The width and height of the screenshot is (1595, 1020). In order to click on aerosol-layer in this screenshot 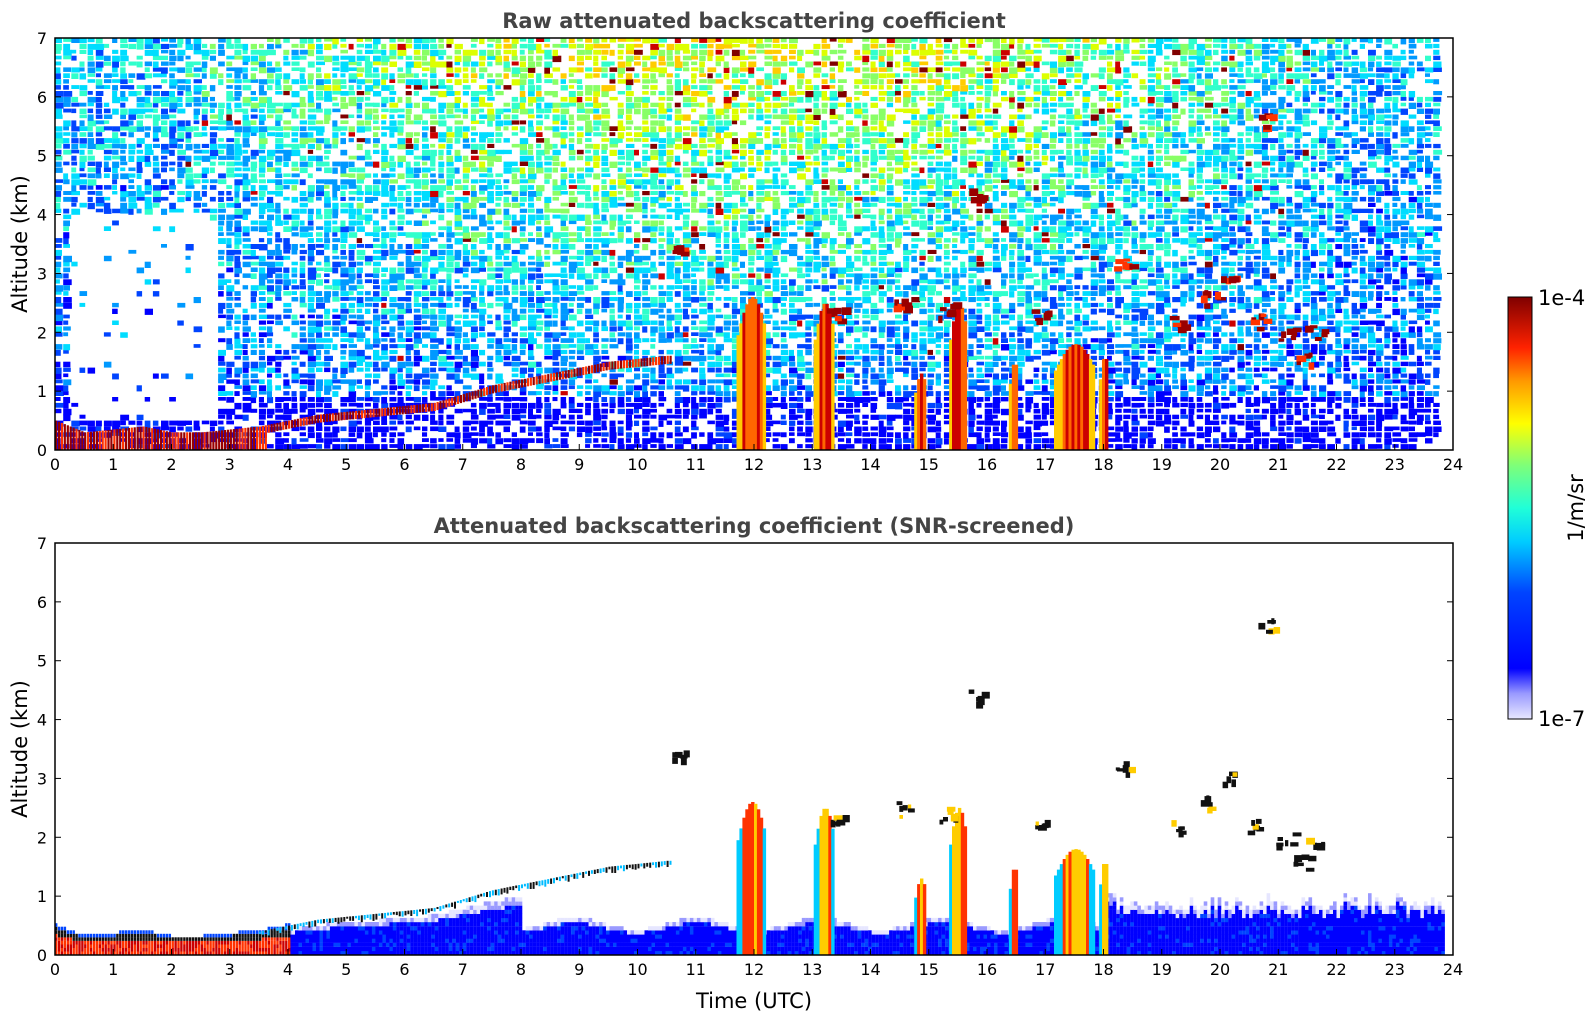, I will do `click(866, 924)`.